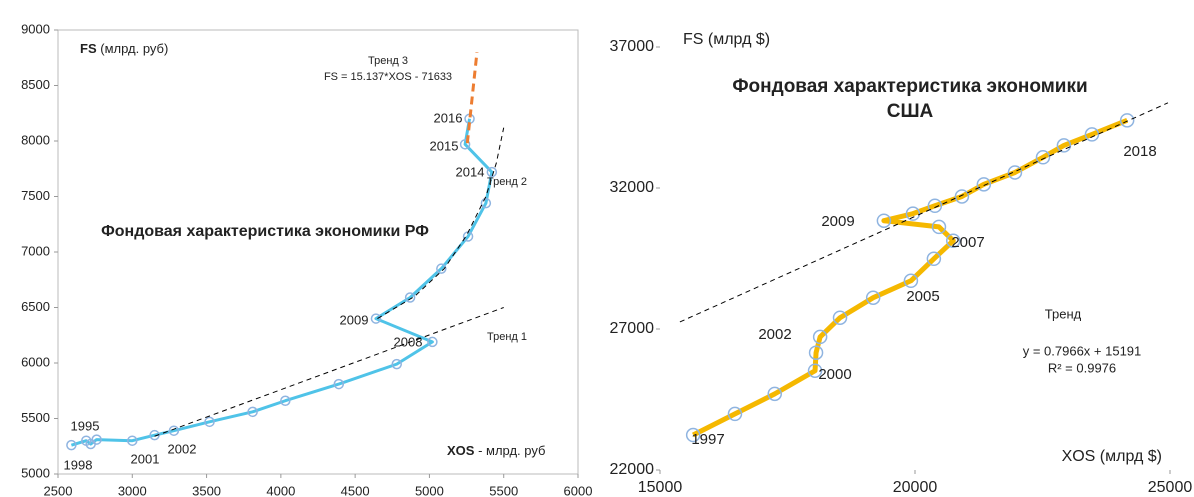 The width and height of the screenshot is (1194, 497). What do you see at coordinates (909, 86) in the screenshot?
I see `chart-title-line: Фондовая характеристика экономики` at bounding box center [909, 86].